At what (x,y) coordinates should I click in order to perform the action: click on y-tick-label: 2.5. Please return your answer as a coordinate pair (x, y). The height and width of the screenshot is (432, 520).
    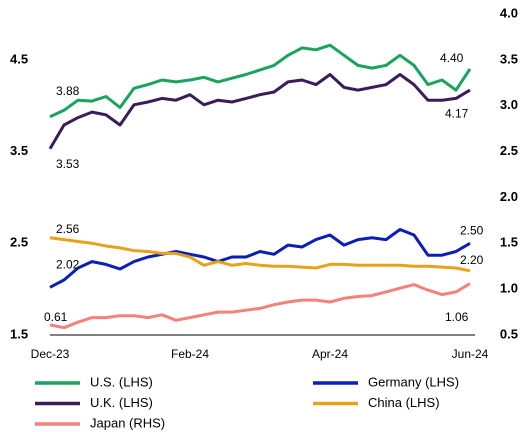
    Looking at the image, I should click on (19, 242).